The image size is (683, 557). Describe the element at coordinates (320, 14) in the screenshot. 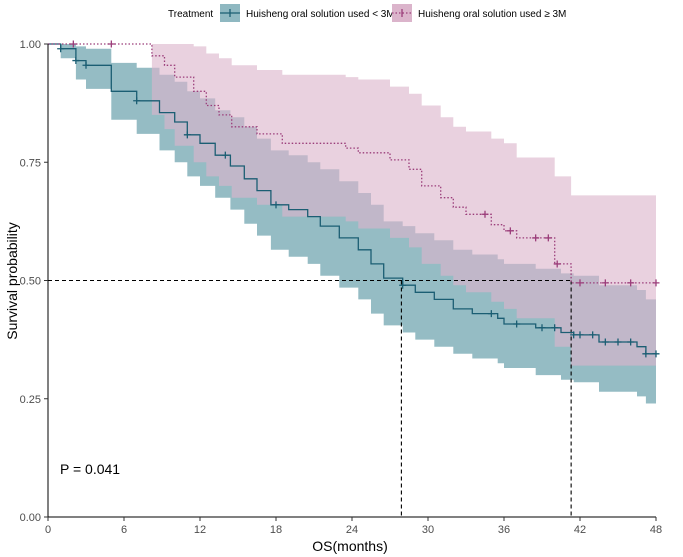

I see `legend-label-1: Huisheng oral solution used < 3M` at that location.